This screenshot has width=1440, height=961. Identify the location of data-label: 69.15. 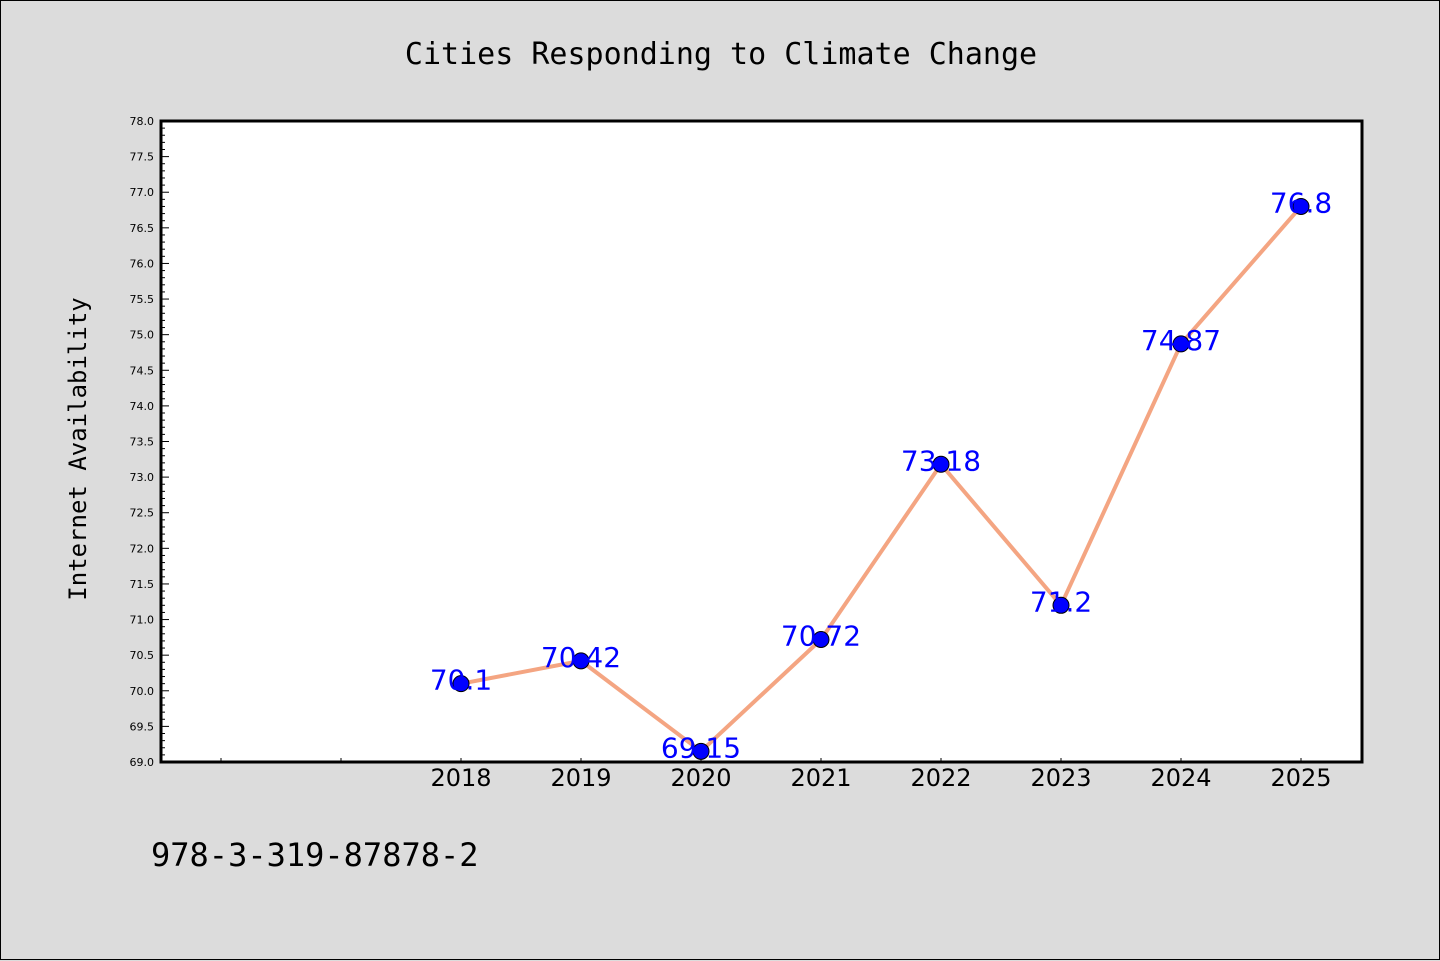
(701, 747).